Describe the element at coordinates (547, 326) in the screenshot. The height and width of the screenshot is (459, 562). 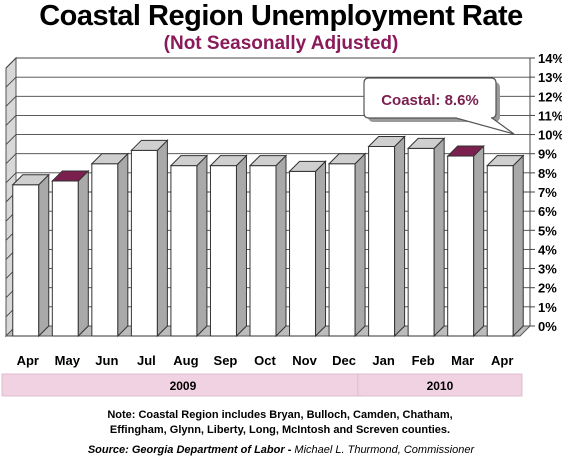
I see `y-tick-label: 0%` at that location.